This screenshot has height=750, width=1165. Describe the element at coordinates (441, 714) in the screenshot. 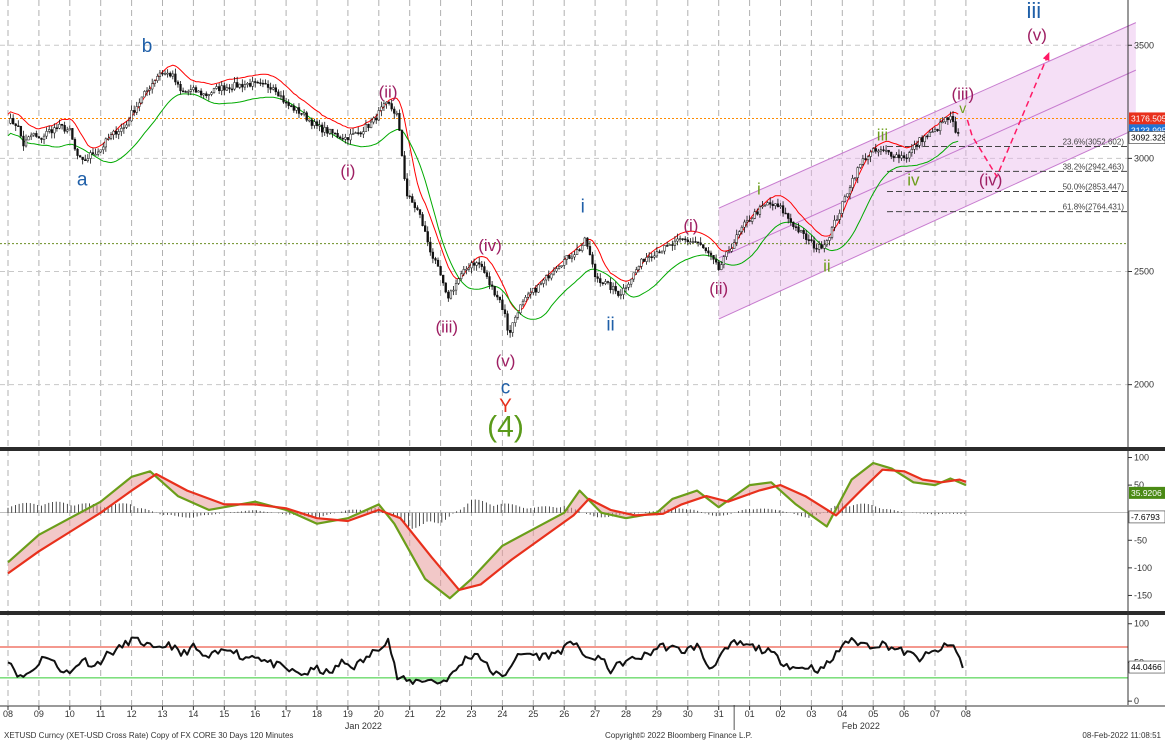

I see `x-tick-label-14: 22` at that location.